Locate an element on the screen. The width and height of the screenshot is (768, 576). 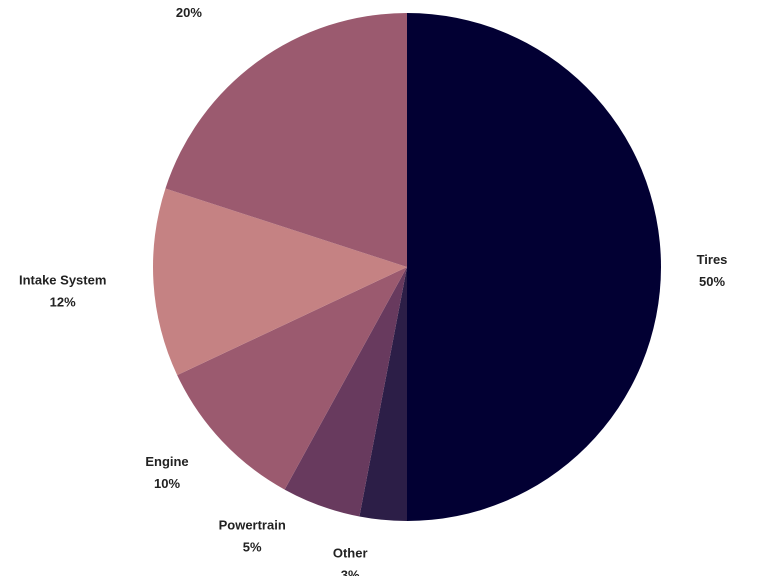
pie-label-other: Other 3% is located at coordinates (350, 561).